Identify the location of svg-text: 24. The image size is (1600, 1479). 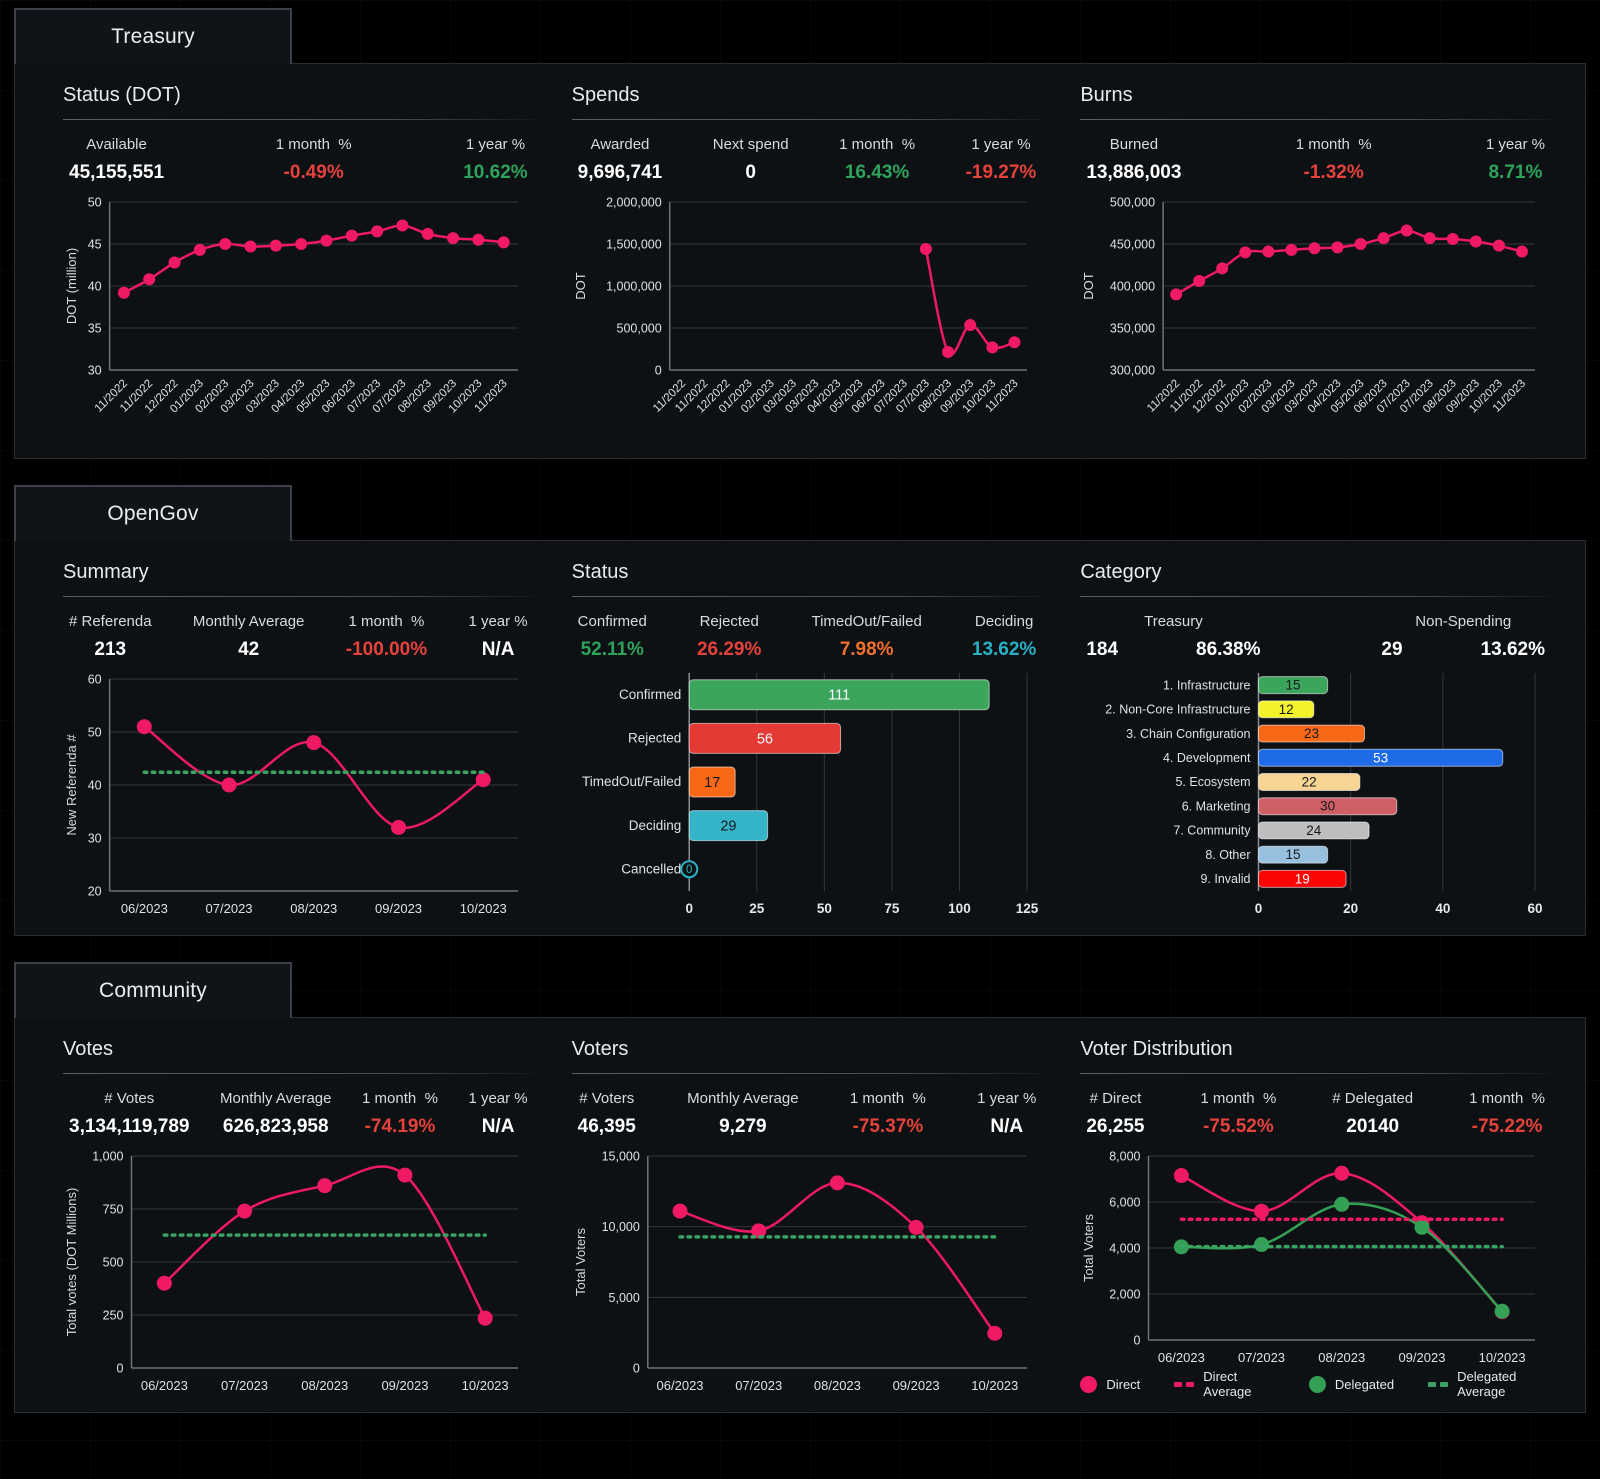
(1315, 830).